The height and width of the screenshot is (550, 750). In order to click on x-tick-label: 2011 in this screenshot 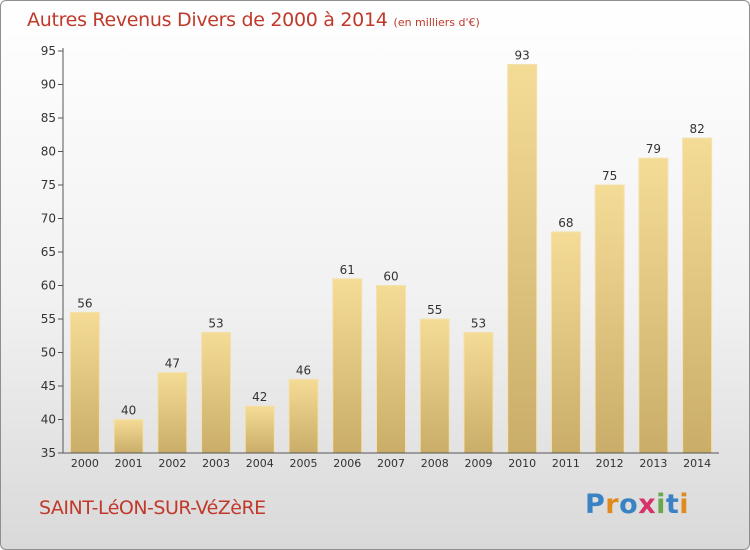, I will do `click(566, 463)`.